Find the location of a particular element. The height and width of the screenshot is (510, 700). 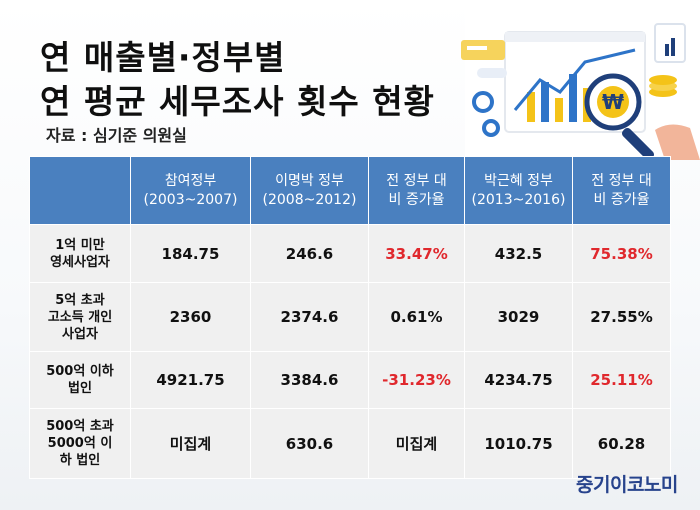

table-cell: 246.6 is located at coordinates (309, 253).